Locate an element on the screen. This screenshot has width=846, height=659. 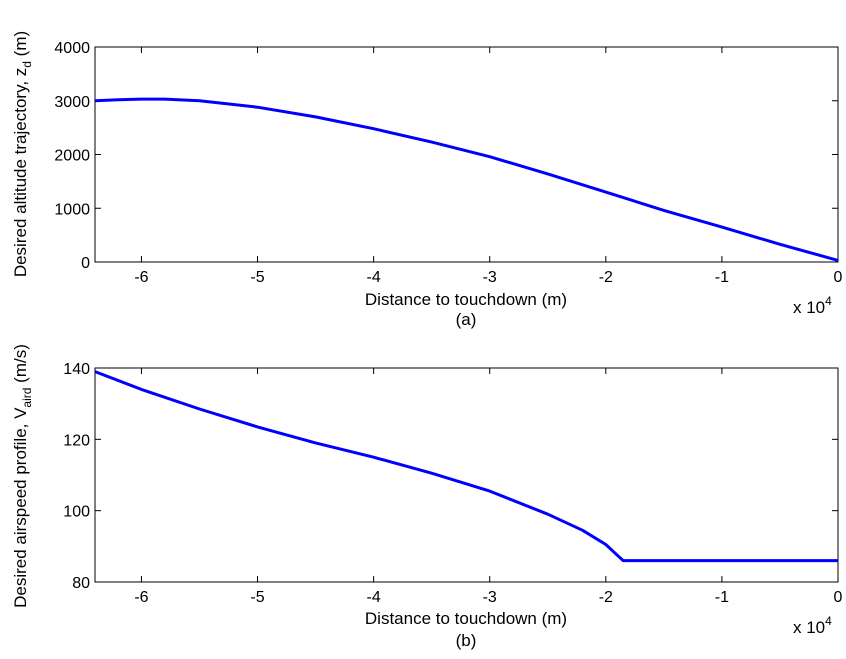
y-tick-label: 3000 is located at coordinates (72, 102).